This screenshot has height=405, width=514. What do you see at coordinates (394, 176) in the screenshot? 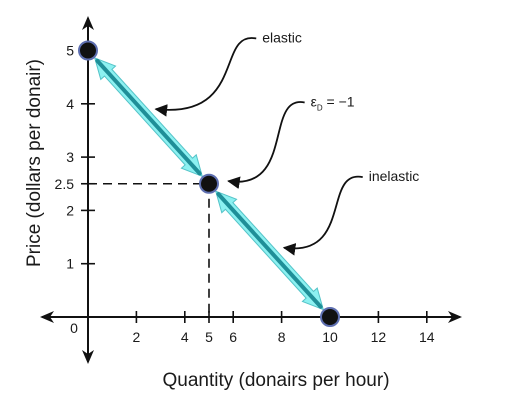
I see `annotation-label-inelastic: inelastic` at bounding box center [394, 176].